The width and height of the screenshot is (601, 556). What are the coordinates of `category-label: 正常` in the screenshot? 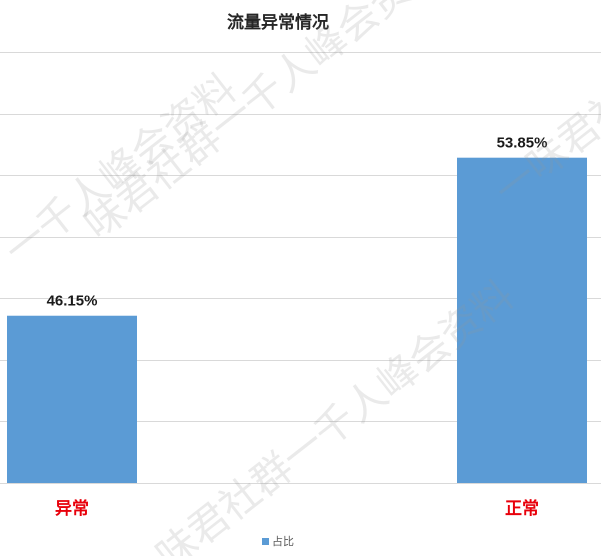 It's located at (522, 508).